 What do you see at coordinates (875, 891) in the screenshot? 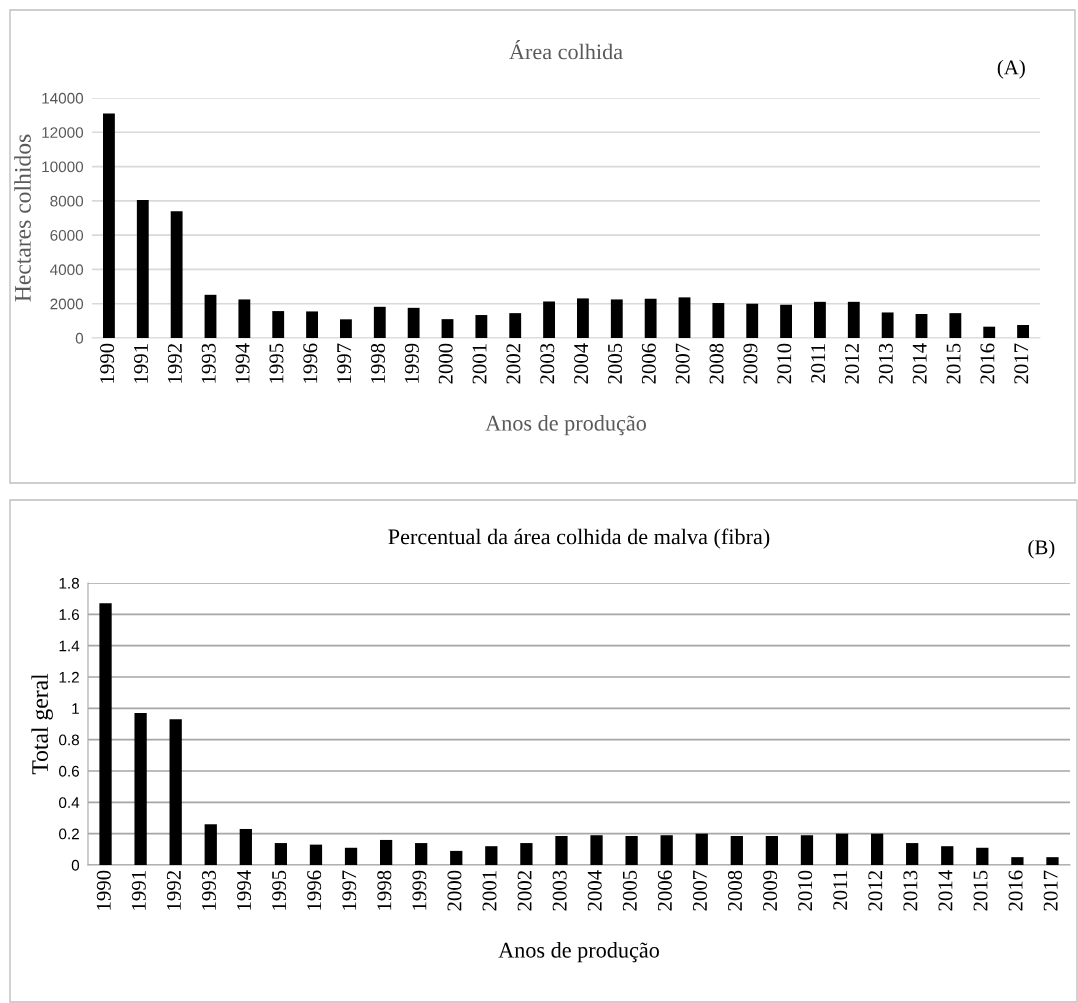
I see `x-tick-label: 2012` at bounding box center [875, 891].